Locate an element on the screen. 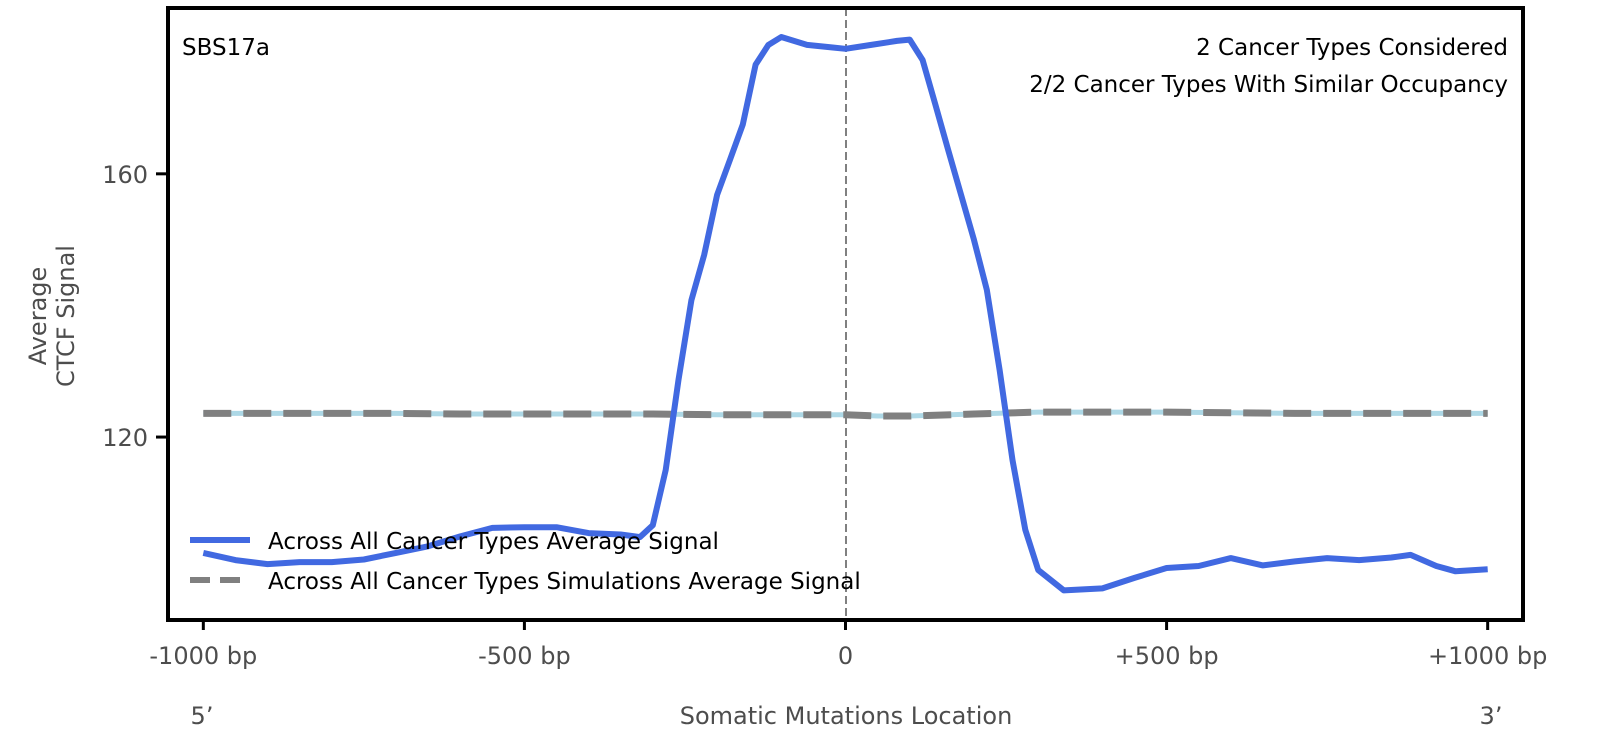  x-axis-label: Somatic Mutations Location is located at coordinates (846, 716).